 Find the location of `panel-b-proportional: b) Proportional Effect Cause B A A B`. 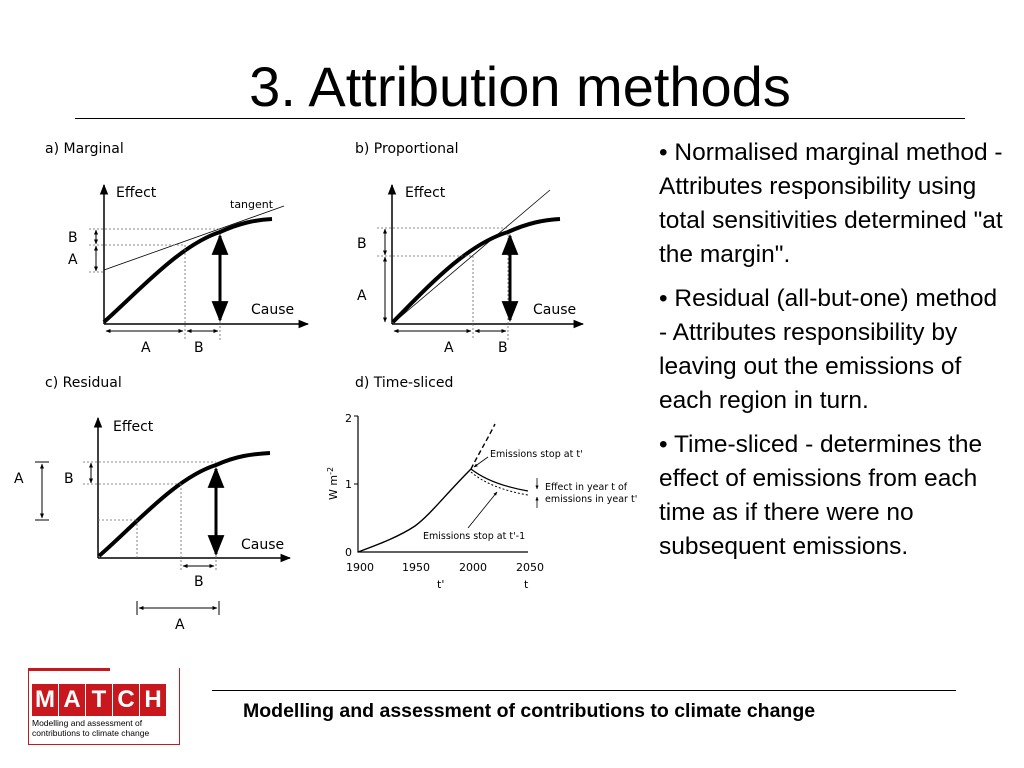

panel-b-proportional: b) Proportional Effect Cause B A A B is located at coordinates (470, 248).